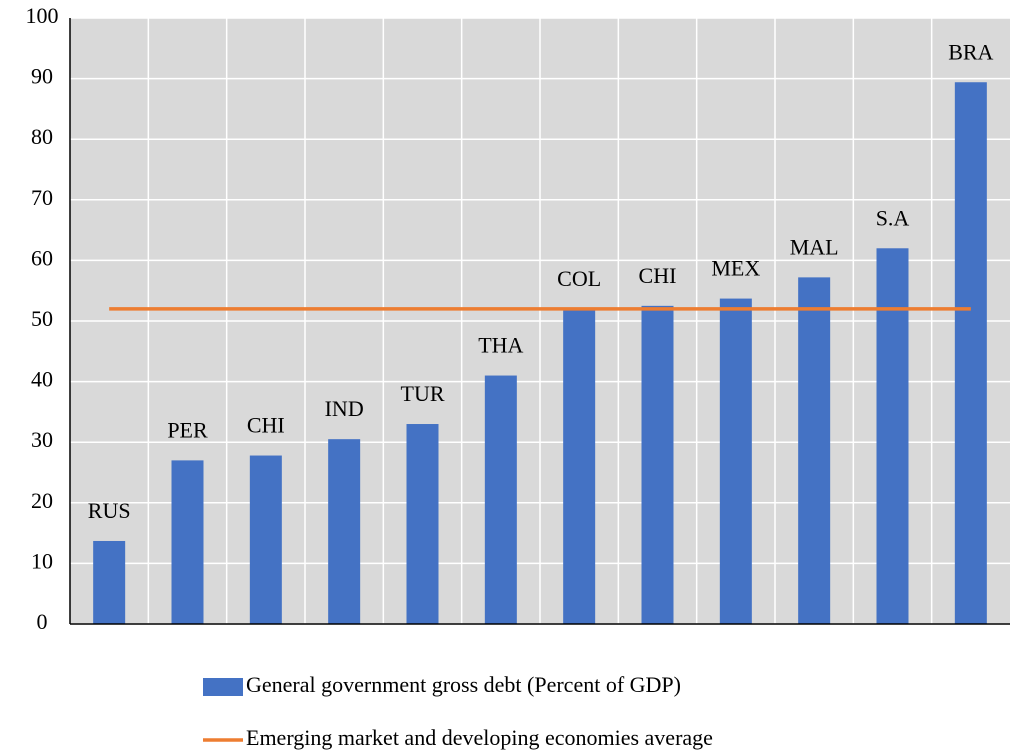  Describe the element at coordinates (893, 217) in the screenshot. I see `category-label: S.A` at that location.